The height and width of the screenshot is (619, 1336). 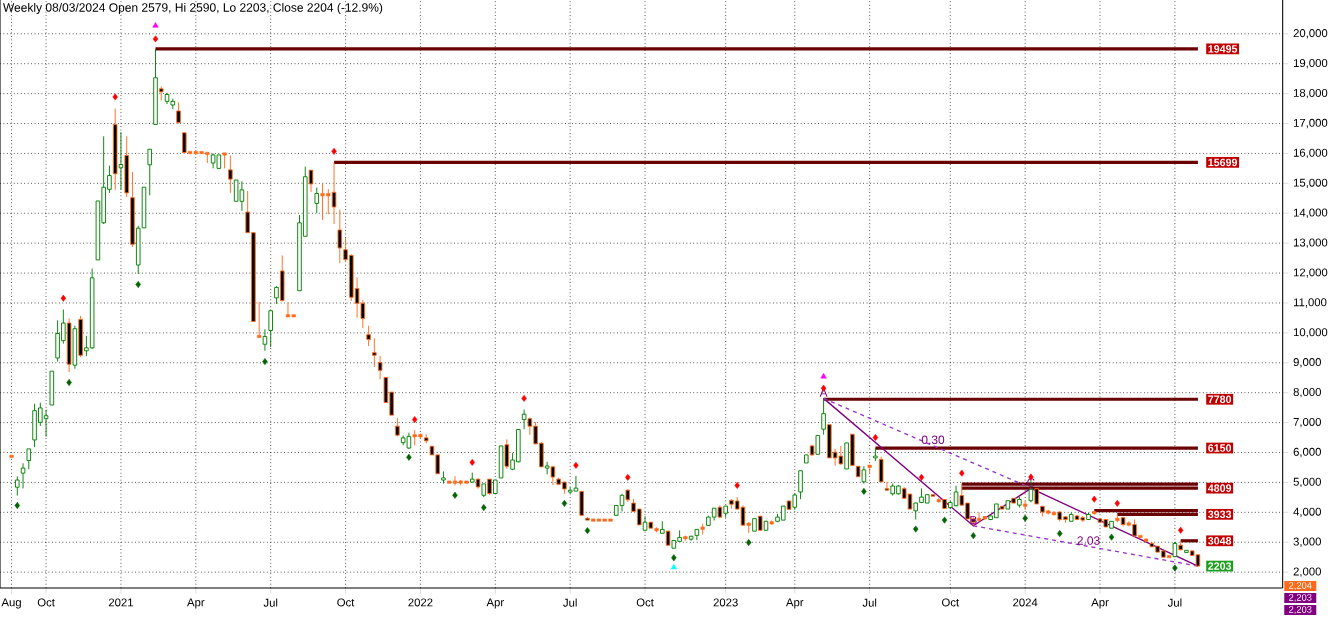 What do you see at coordinates (1307, 393) in the screenshot?
I see `y-tick-label: 8,000` at bounding box center [1307, 393].